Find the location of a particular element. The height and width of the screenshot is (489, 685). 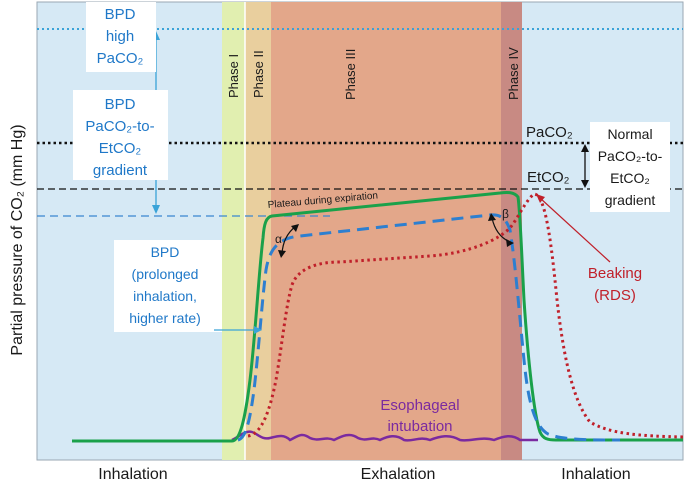

bpd-prolonged-label-1: BPD is located at coordinates (165, 252).